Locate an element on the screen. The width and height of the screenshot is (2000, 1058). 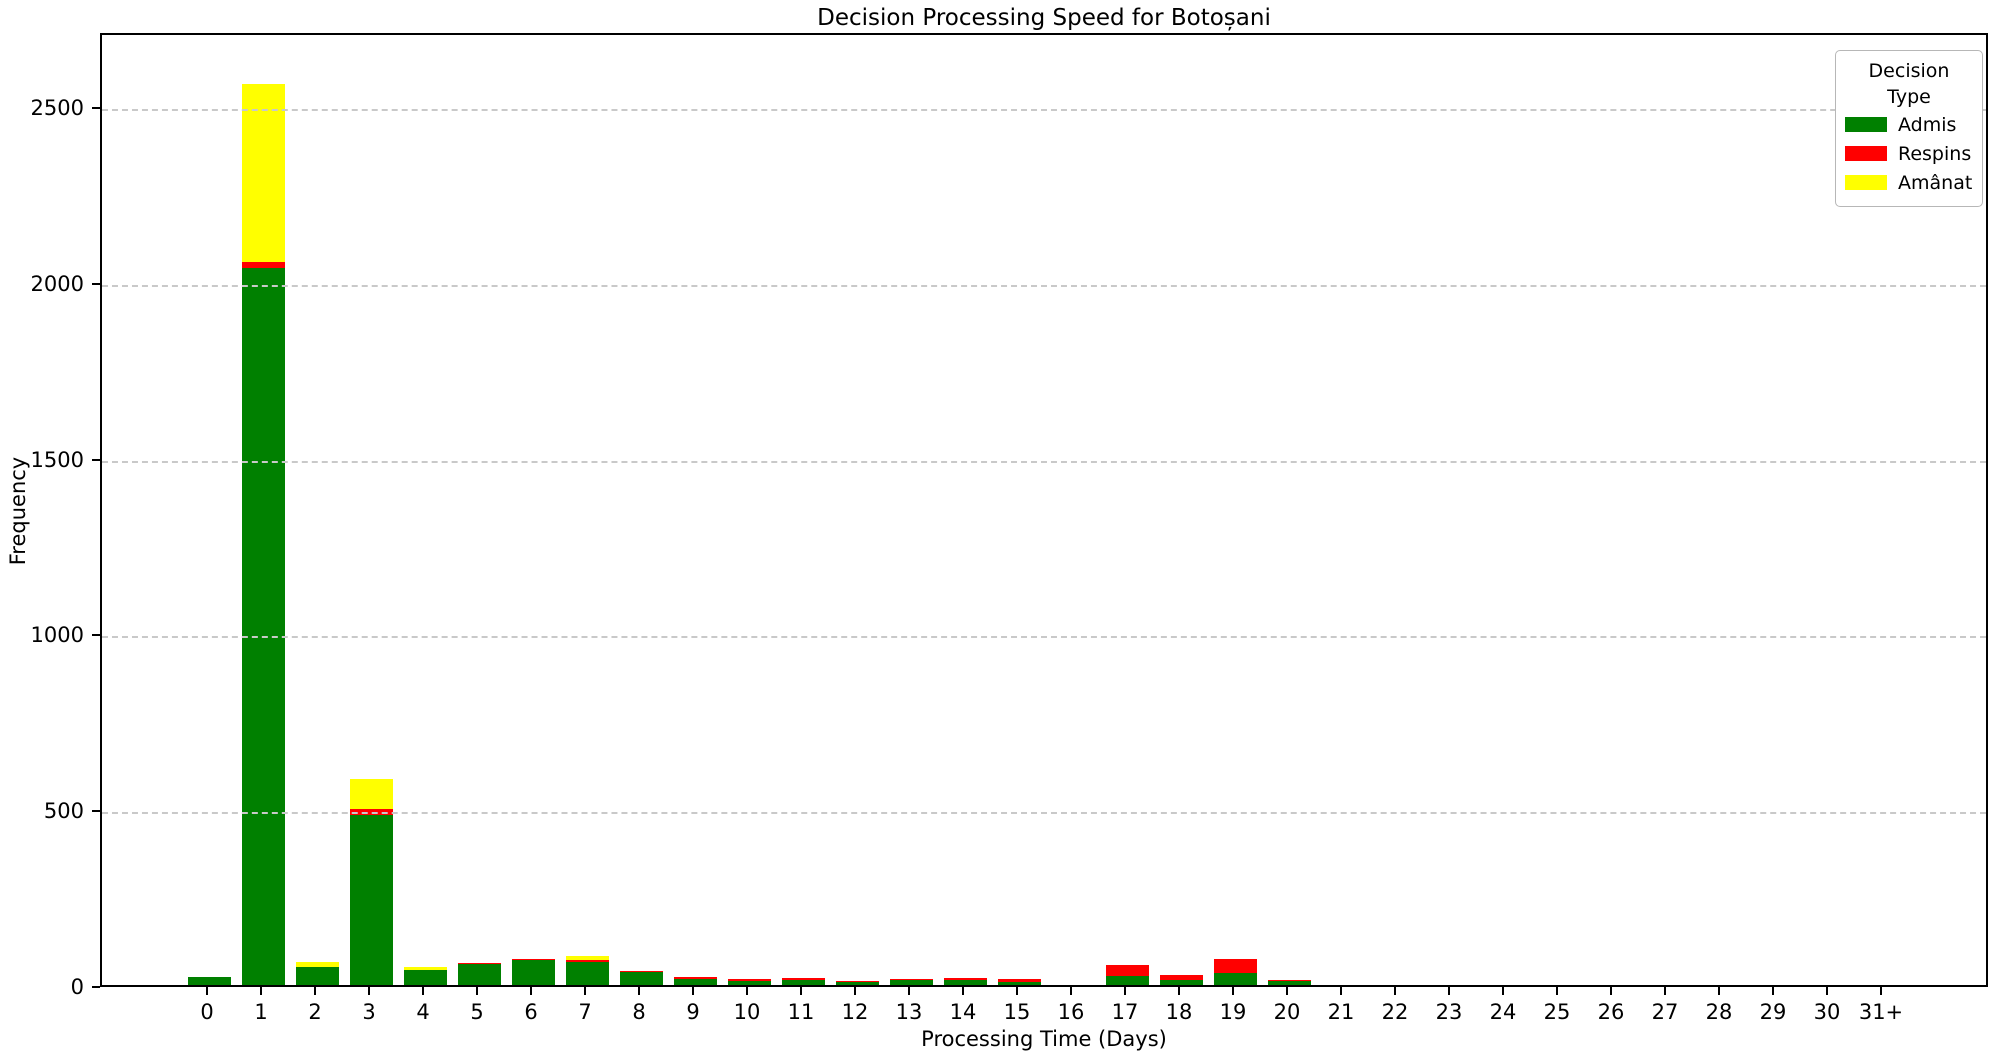
x-tick-label: 14 is located at coordinates (963, 1012).